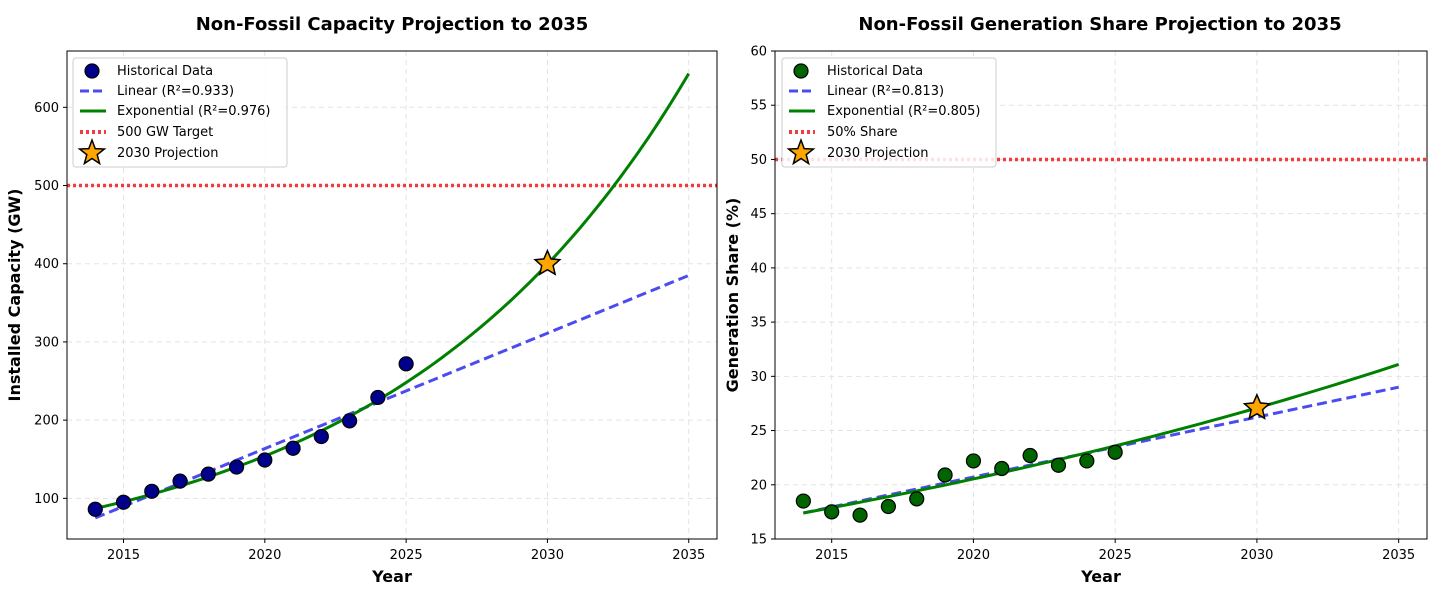 The image size is (1440, 600). What do you see at coordinates (758, 52) in the screenshot?
I see `y-tick-label: 60` at bounding box center [758, 52].